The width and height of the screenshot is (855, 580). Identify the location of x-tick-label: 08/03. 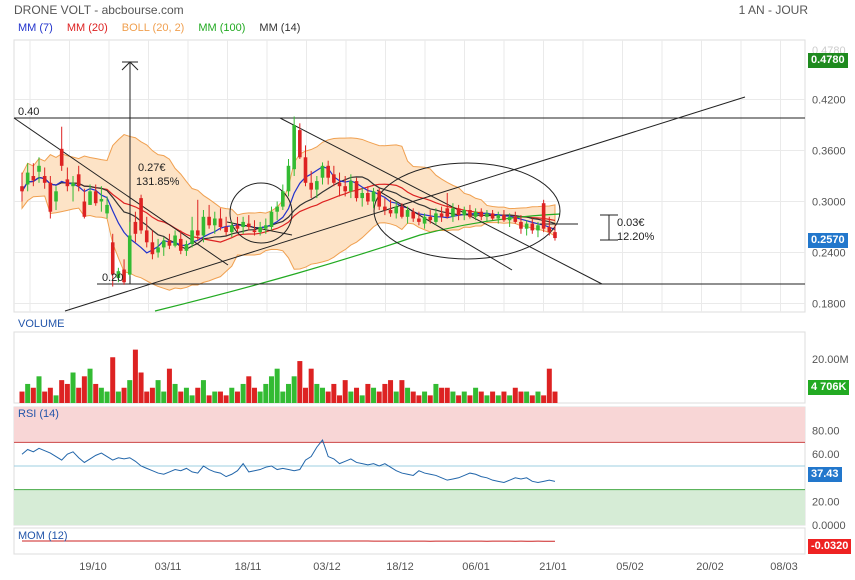
(784, 567).